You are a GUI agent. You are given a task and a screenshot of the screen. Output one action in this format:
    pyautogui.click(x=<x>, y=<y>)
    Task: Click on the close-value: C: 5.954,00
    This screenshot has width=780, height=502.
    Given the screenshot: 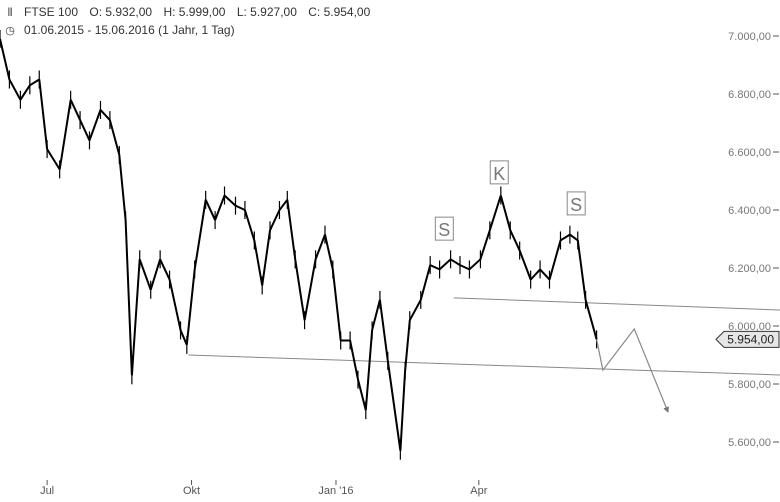 What is the action you would take?
    pyautogui.click(x=339, y=12)
    